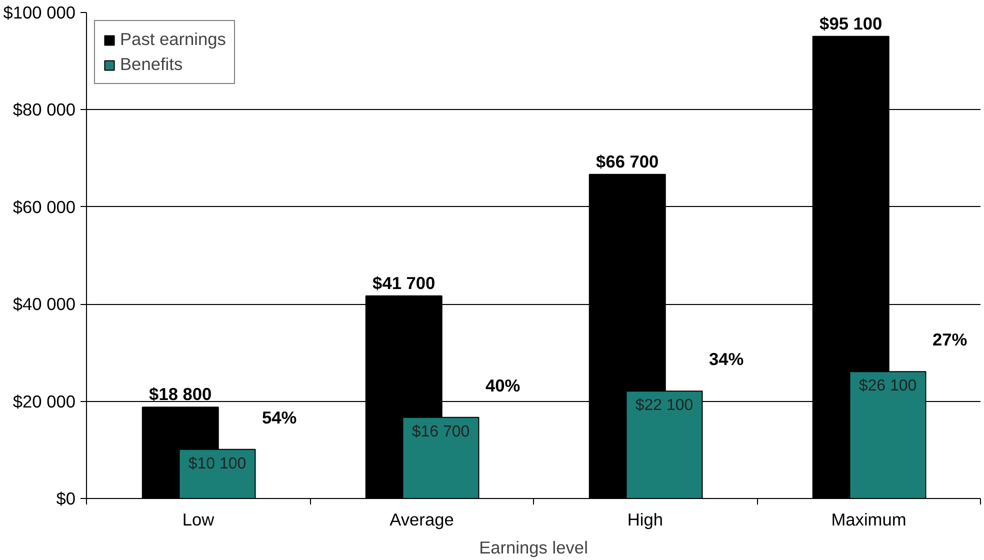  Describe the element at coordinates (44, 401) in the screenshot. I see `y-tick-label: $20 000` at that location.